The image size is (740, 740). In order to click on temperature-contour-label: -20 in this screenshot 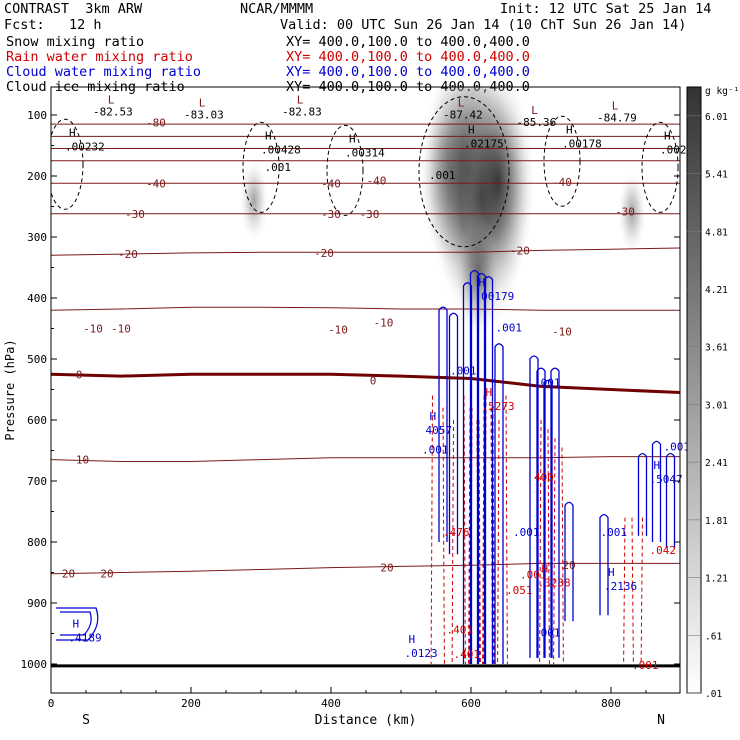, I will do `click(520, 250)`.